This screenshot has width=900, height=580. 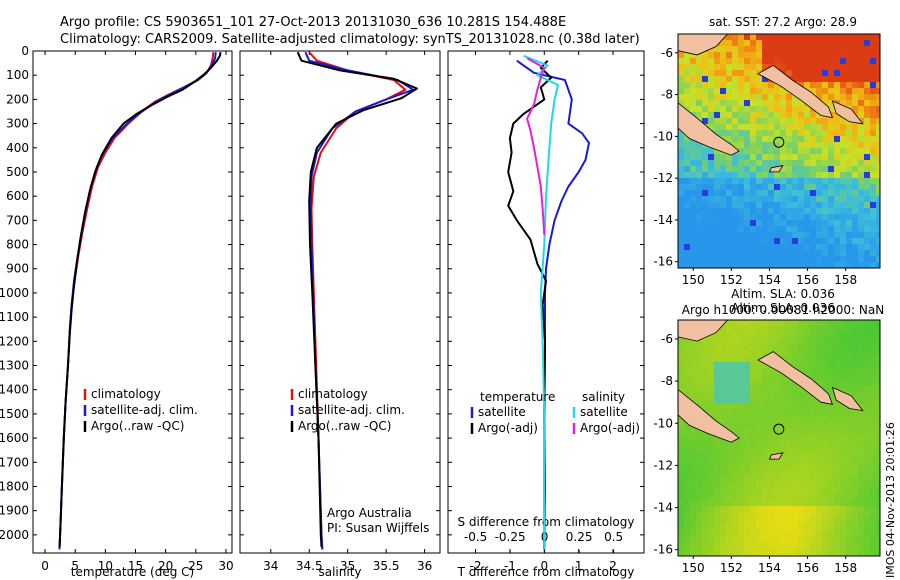 I want to click on sla-map-axes-box, so click(x=779, y=438).